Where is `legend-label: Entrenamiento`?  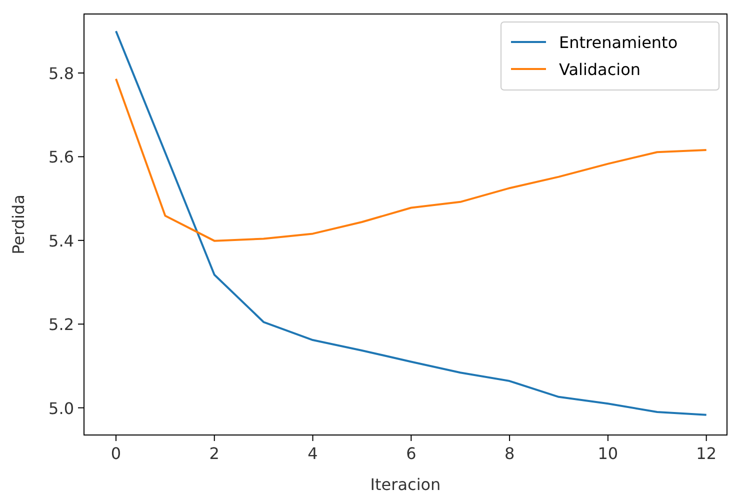
legend-label: Entrenamiento is located at coordinates (618, 42).